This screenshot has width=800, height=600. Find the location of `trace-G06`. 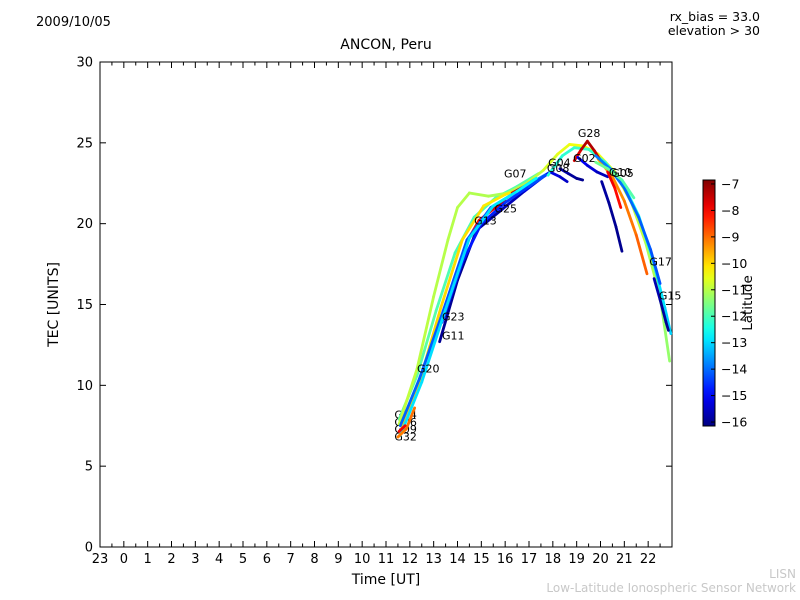

trace-G06 is located at coordinates (475, 299).